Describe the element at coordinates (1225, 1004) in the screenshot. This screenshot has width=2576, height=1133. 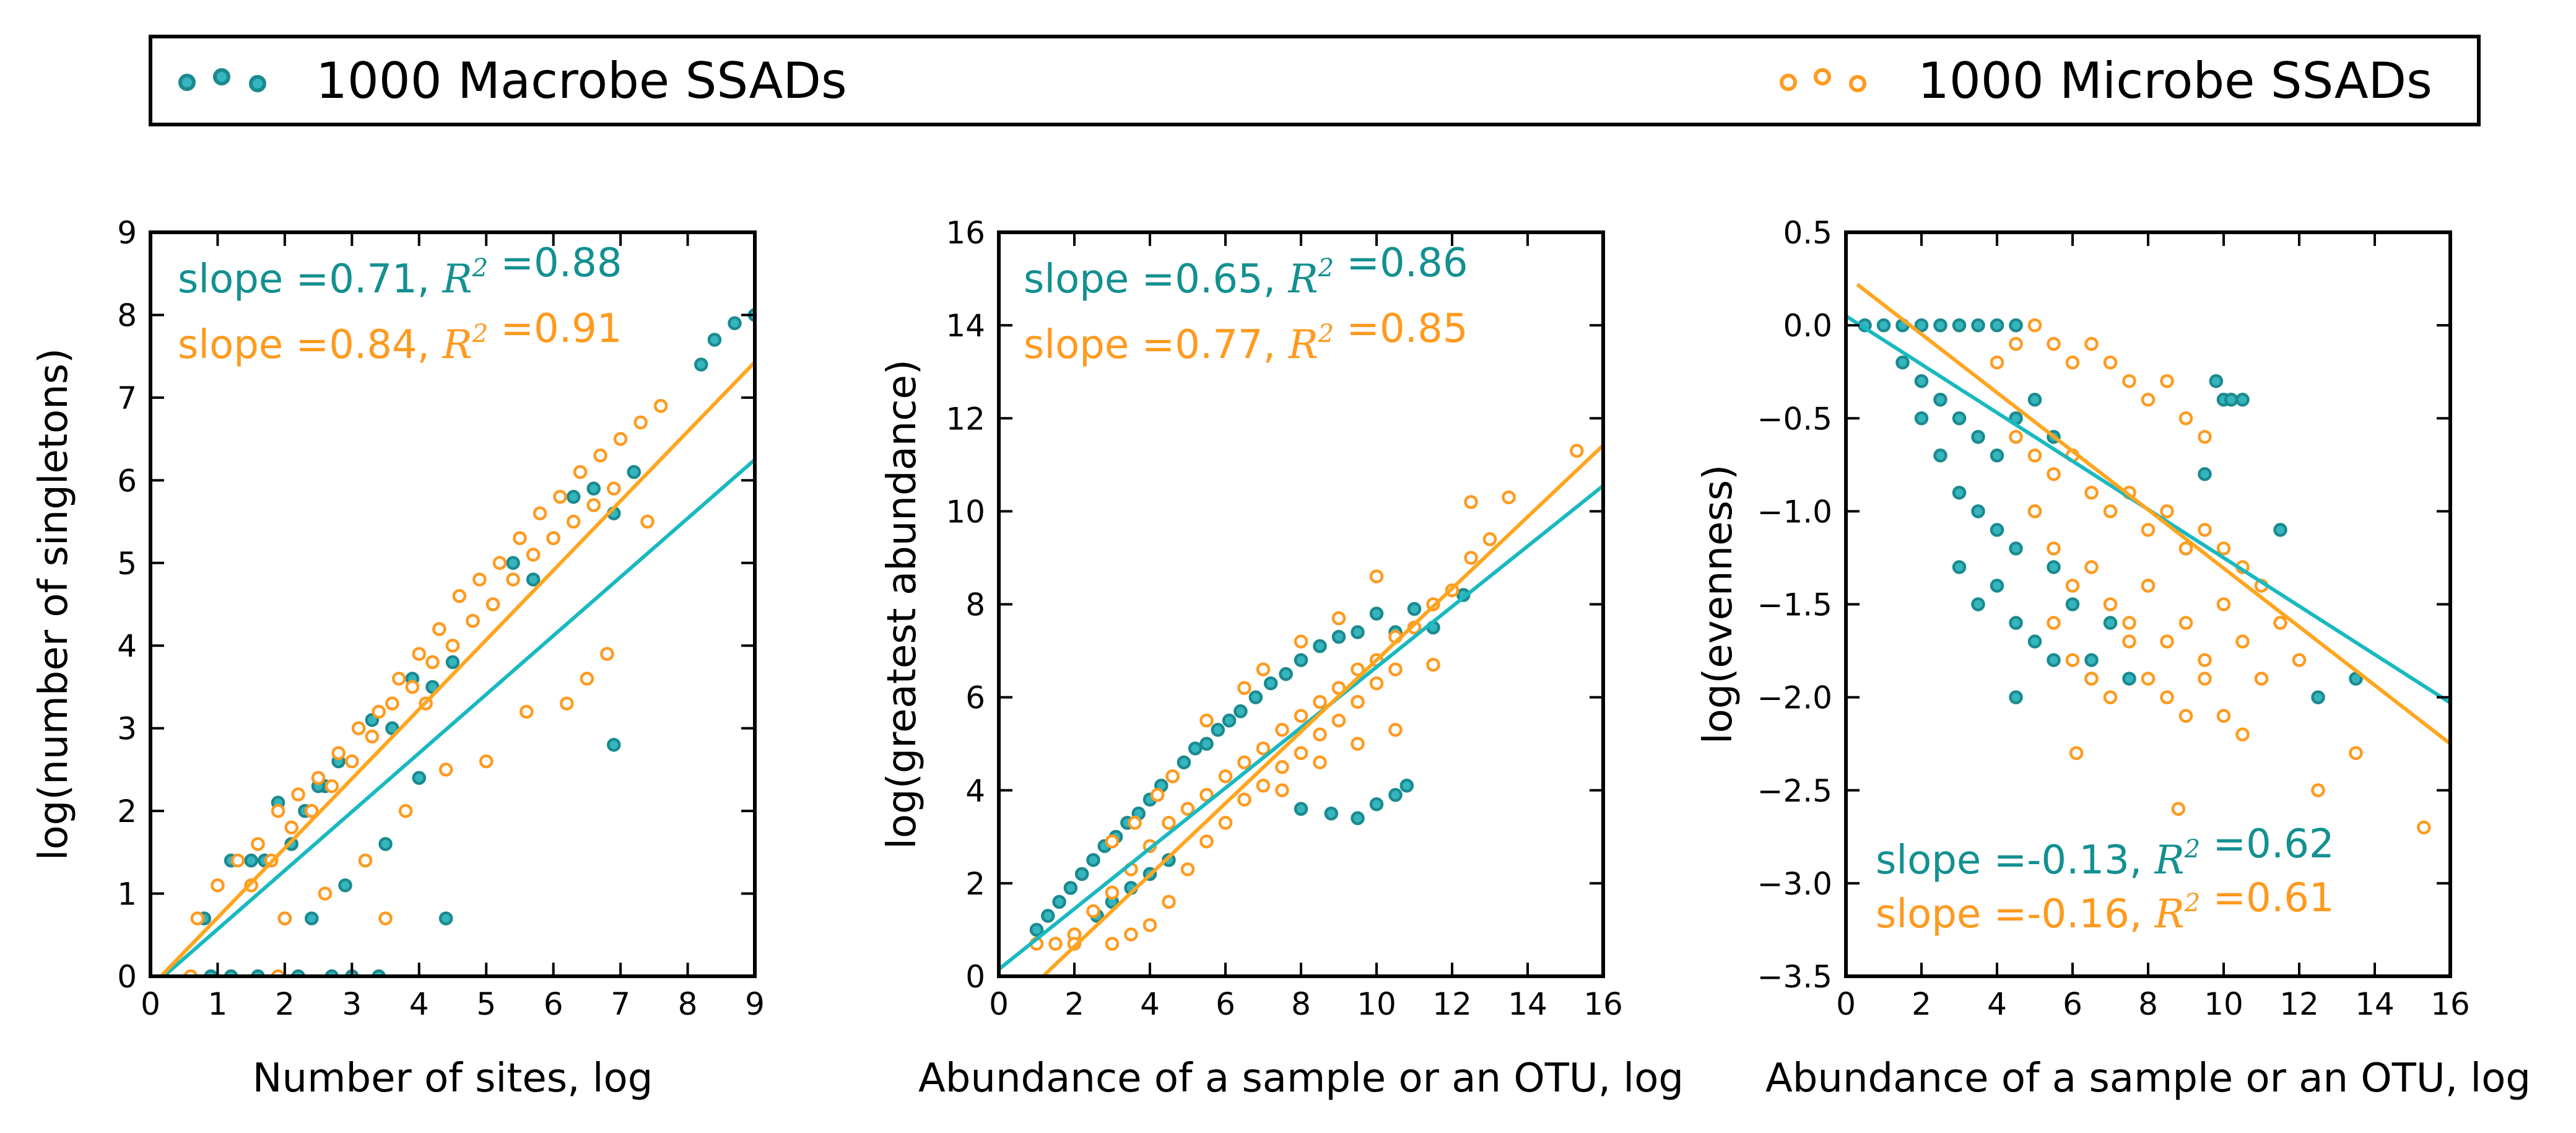
I see `x-tick-label: 6` at that location.